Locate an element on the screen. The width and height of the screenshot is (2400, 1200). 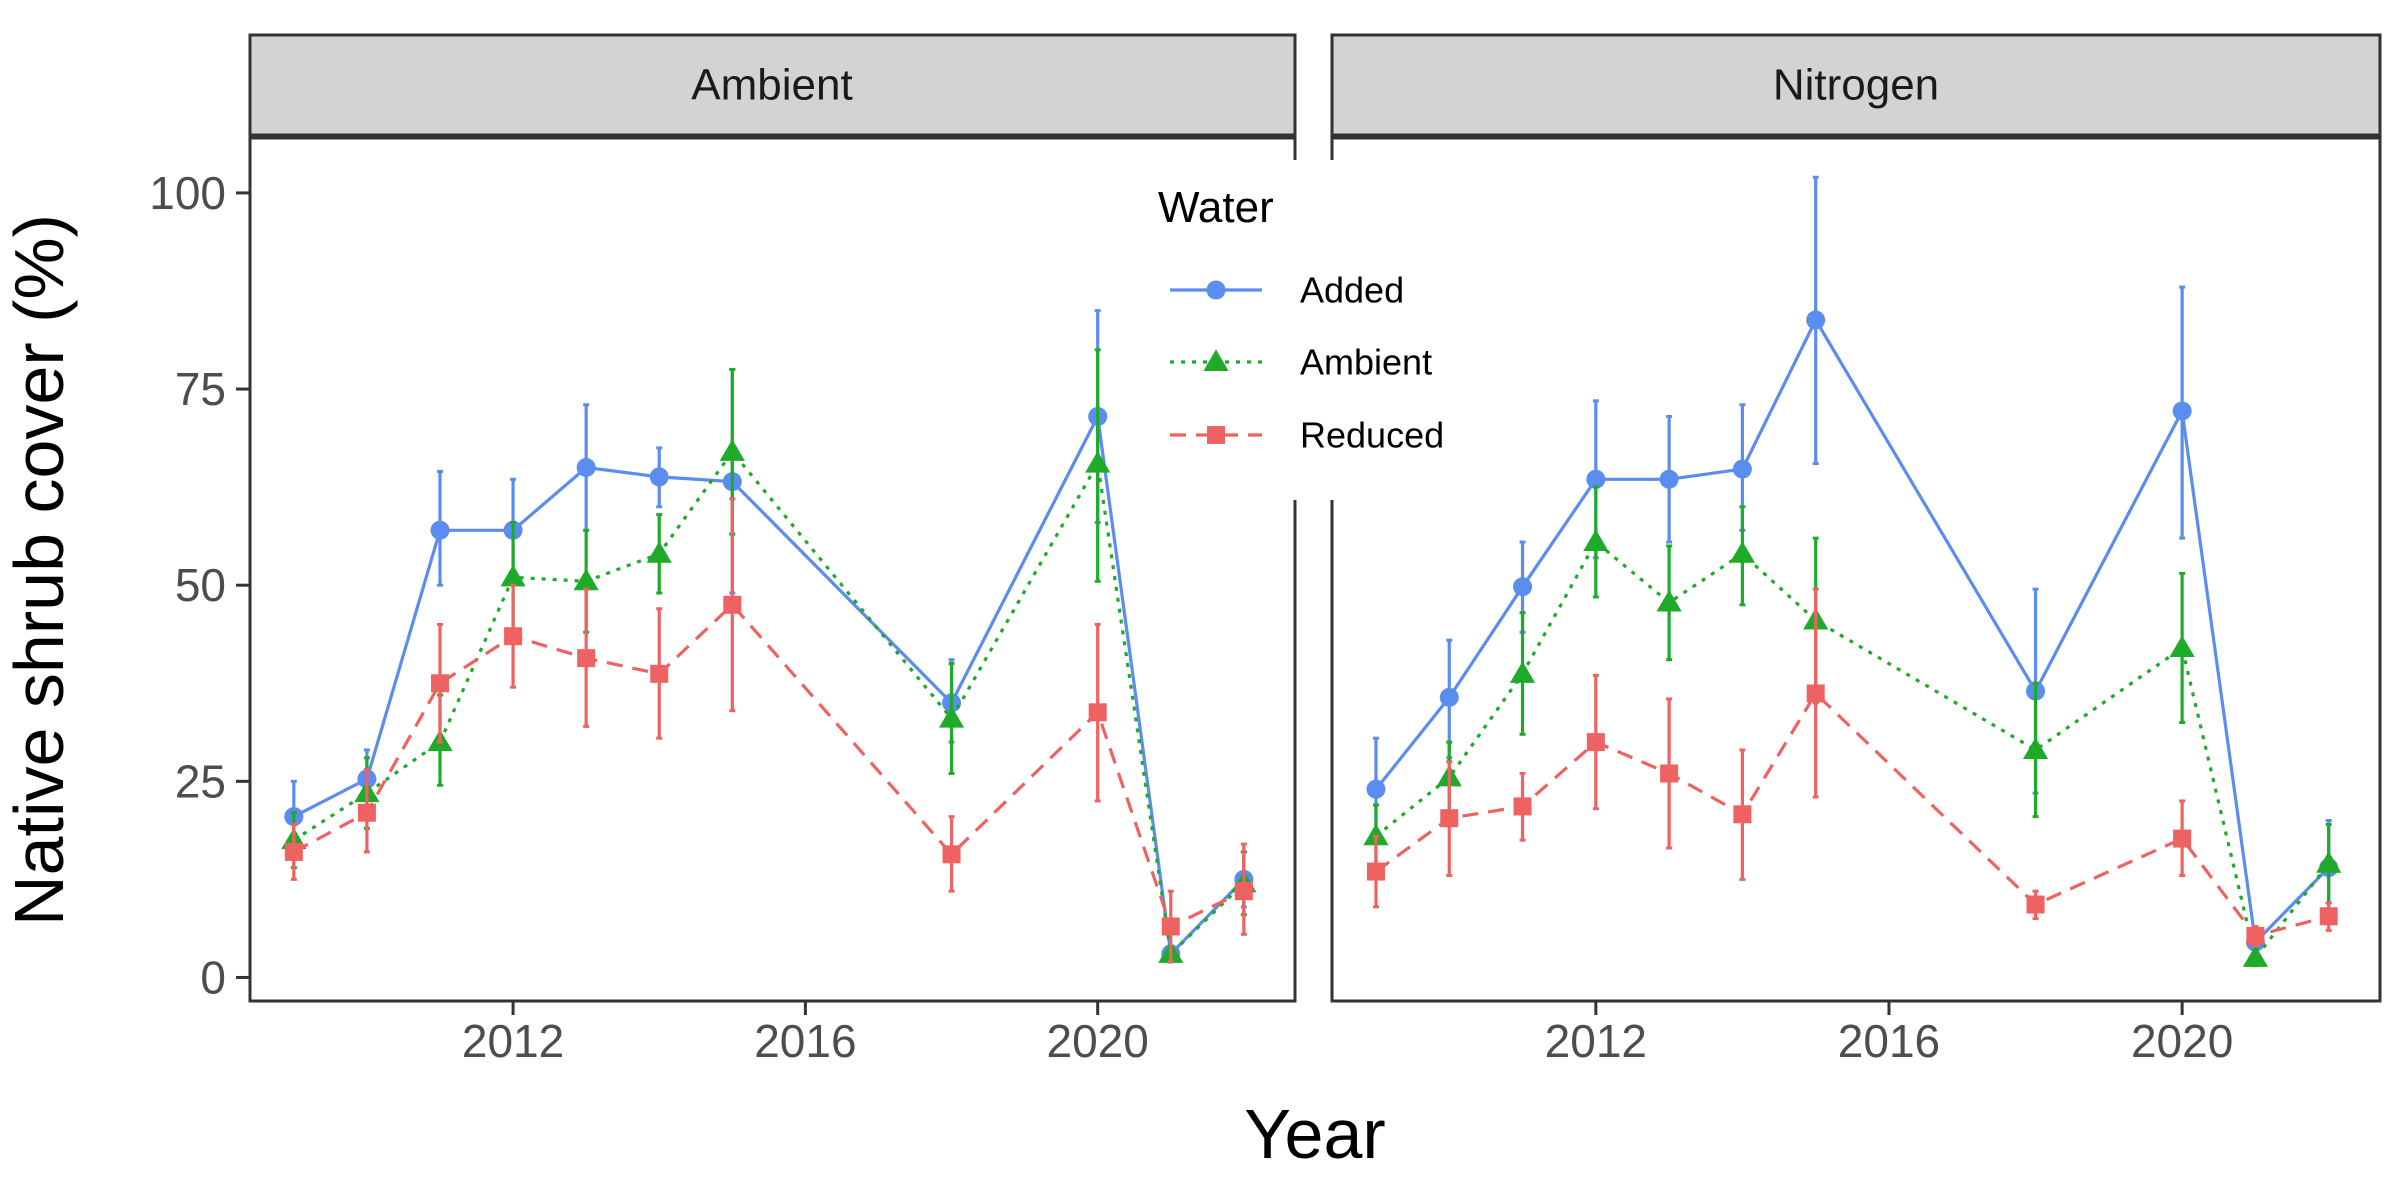
legend-entry-reduced: Reduced is located at coordinates (1307, 435).